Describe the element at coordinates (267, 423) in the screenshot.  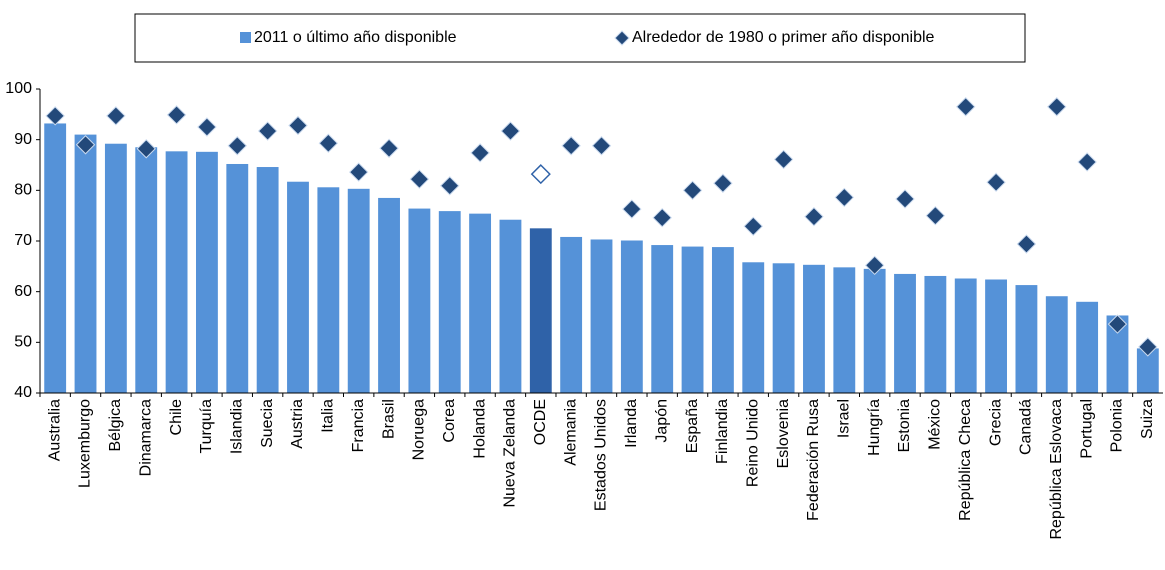
I see `x-tick-label: Suecia` at that location.